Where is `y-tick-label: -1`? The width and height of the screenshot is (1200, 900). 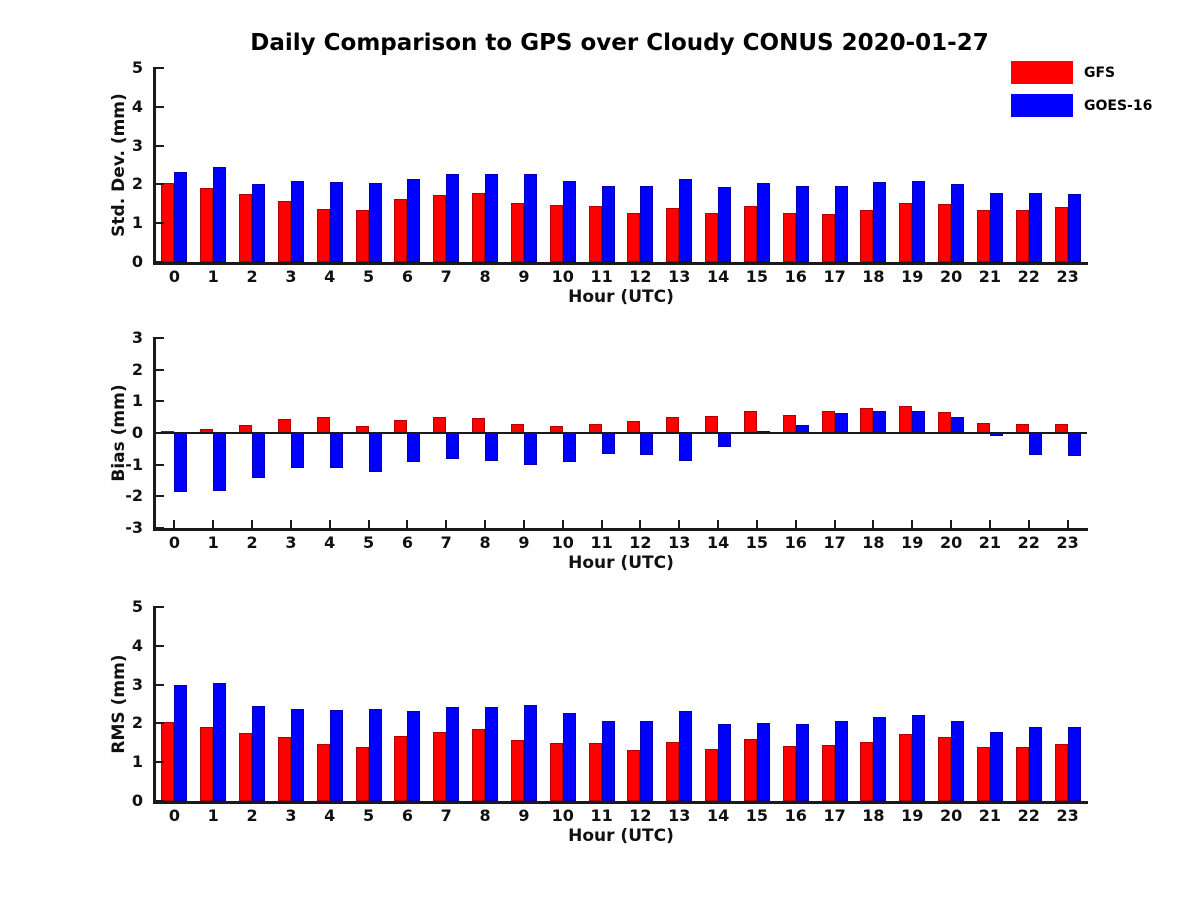
y-tick-label: -1 is located at coordinates (134, 464).